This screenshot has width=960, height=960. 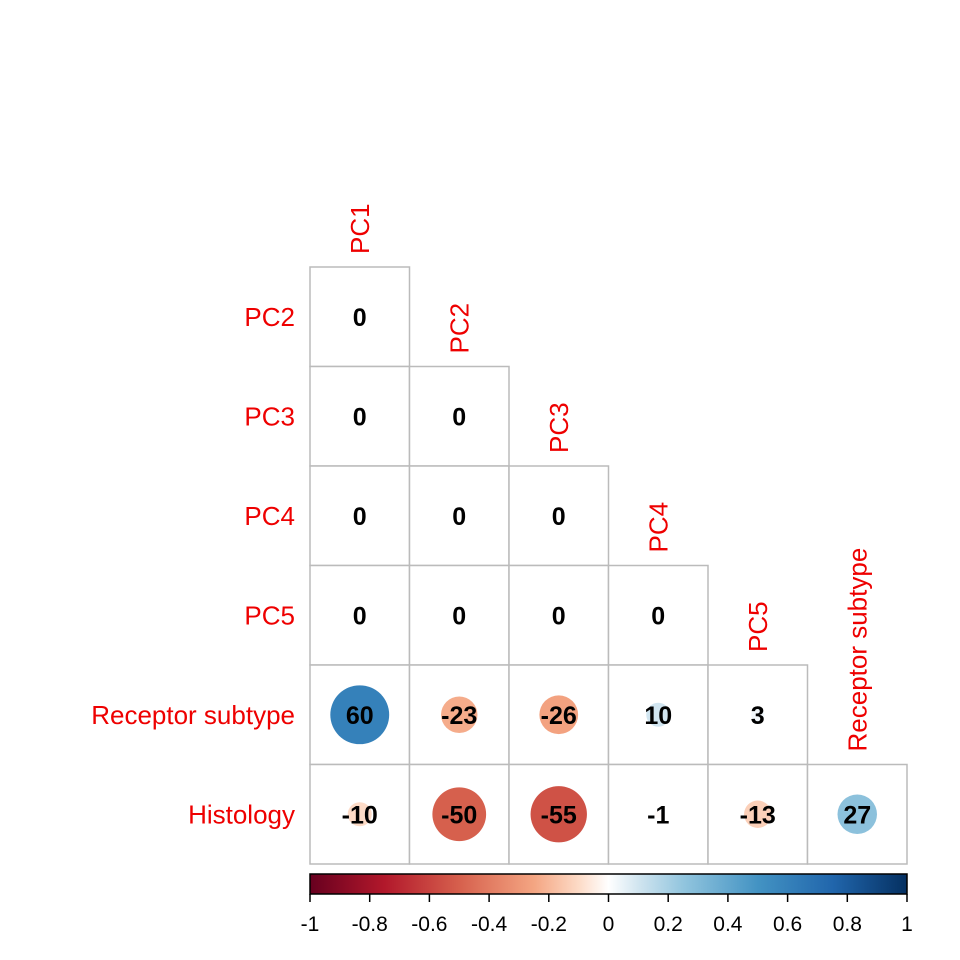 What do you see at coordinates (241, 814) in the screenshot?
I see `row-label: Histology` at bounding box center [241, 814].